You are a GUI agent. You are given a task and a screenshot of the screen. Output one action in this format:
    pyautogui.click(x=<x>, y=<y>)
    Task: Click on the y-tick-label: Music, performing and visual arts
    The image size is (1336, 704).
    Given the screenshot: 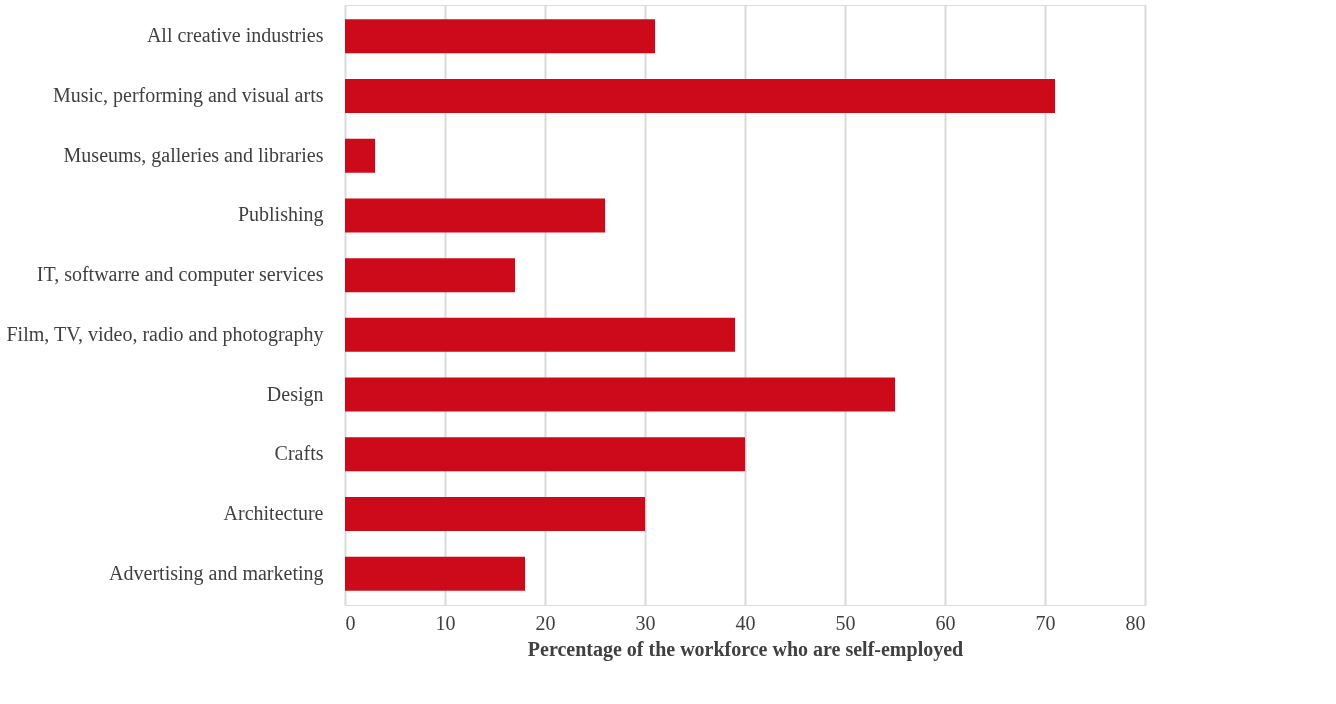 What is the action you would take?
    pyautogui.click(x=188, y=96)
    